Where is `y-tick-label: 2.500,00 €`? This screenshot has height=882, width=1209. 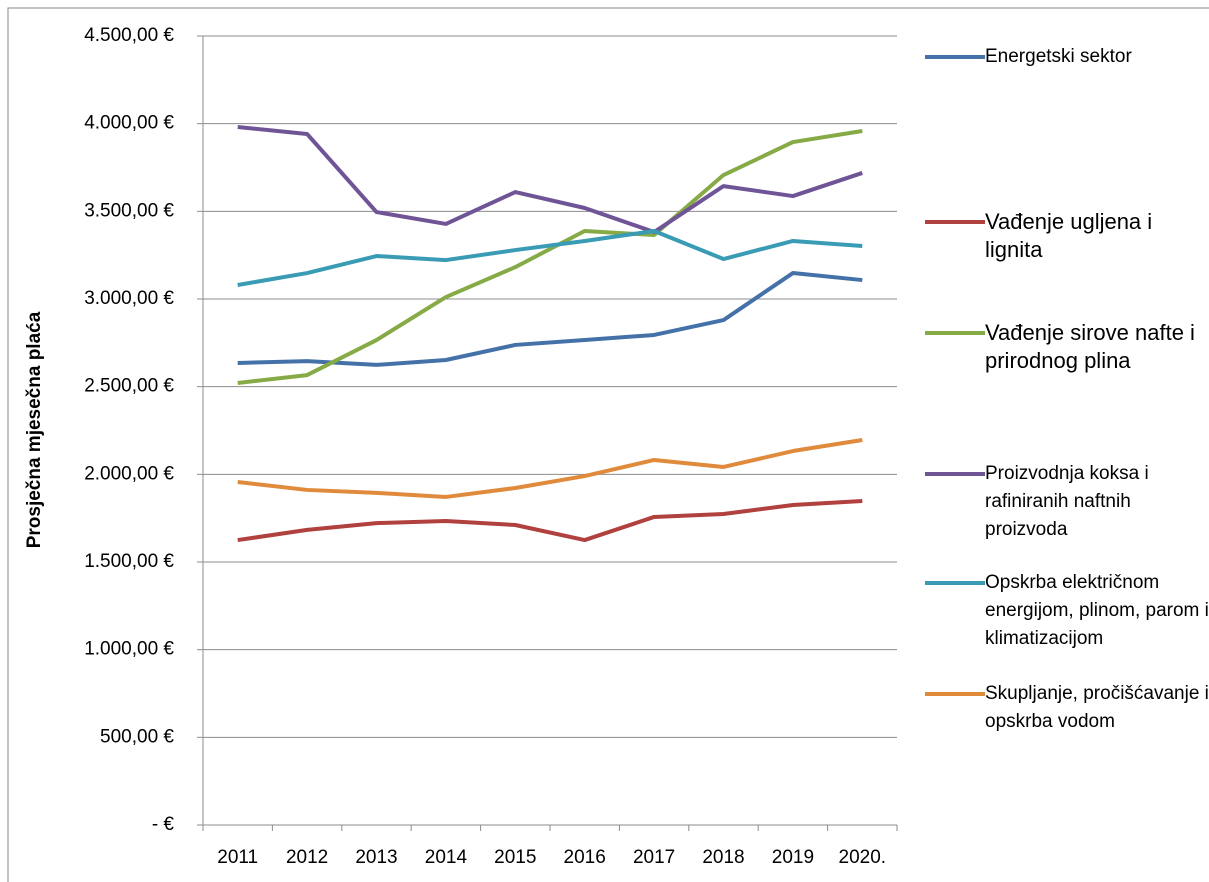
y-tick-label: 2.500,00 € is located at coordinates (129, 386).